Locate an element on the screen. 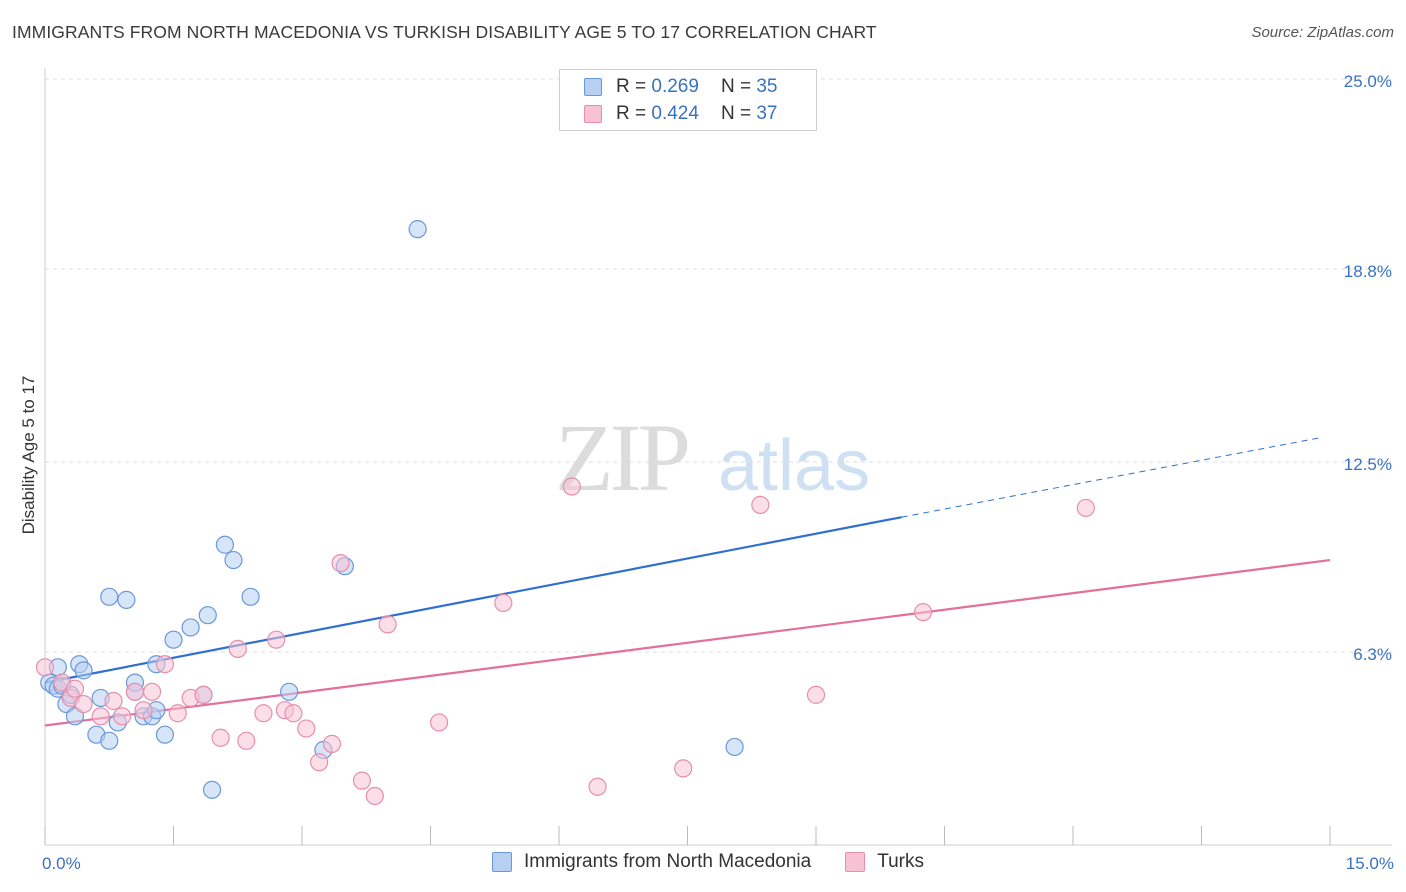 The width and height of the screenshot is (1406, 892). series-swatch-blue is located at coordinates (502, 862).